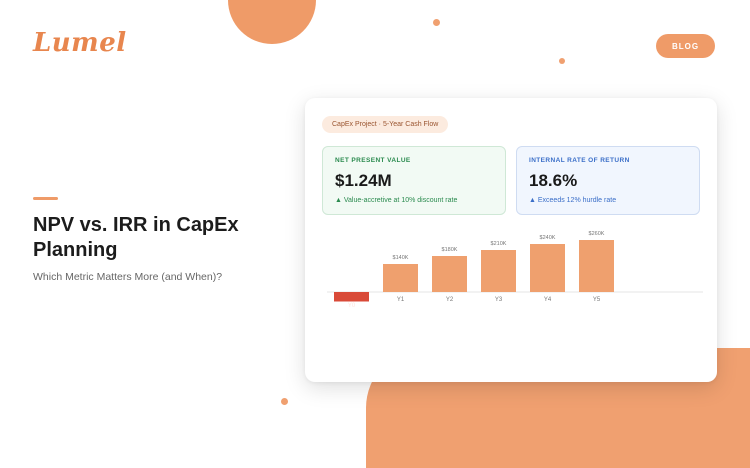  I want to click on tick-label-y0: Y0, so click(352, 306).